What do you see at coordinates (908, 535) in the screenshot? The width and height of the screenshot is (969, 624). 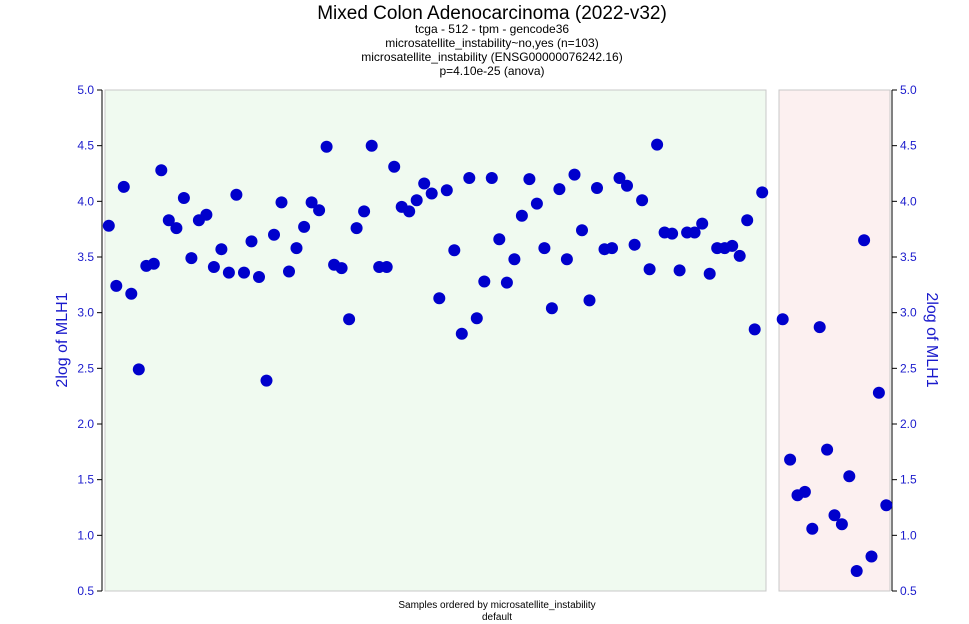 I see `y-tick-label-right: 1.0` at bounding box center [908, 535].